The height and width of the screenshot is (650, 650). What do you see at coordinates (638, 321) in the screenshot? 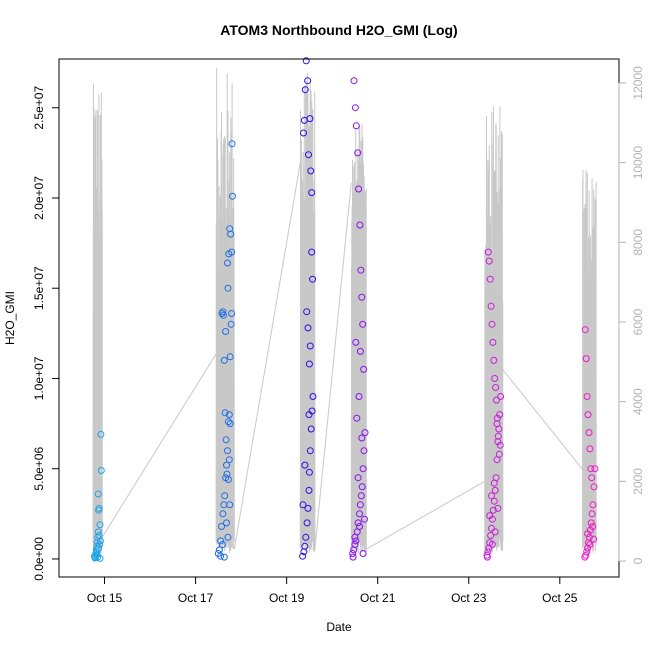
I see `y2-tick-label: 6000` at bounding box center [638, 321].